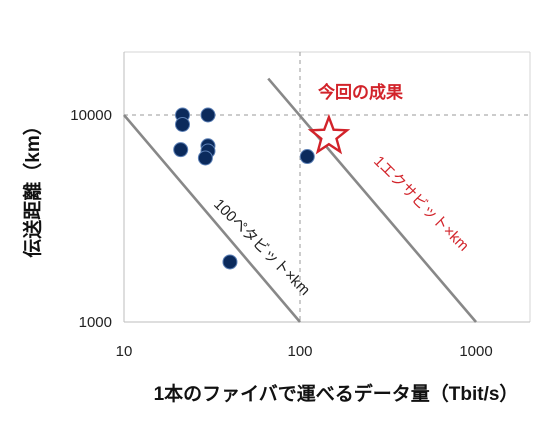  I want to click on highlight-layer, so click(329, 134).